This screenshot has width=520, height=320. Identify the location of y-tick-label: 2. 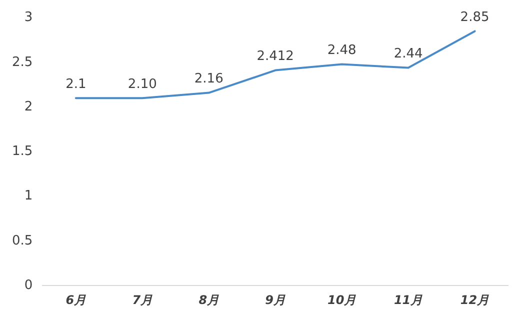
(28, 106).